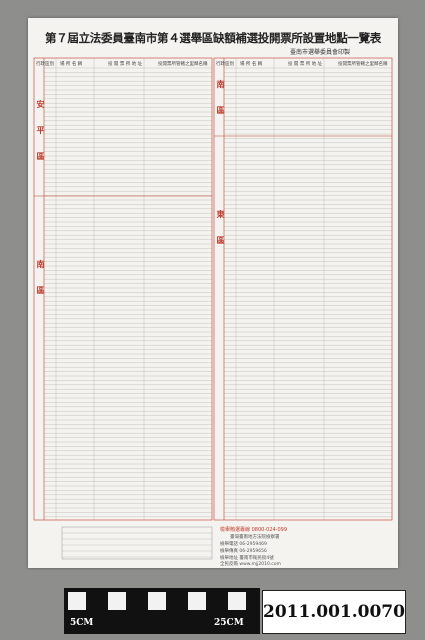 Image resolution: width=425 pixels, height=640 pixels. Describe the element at coordinates (162, 611) in the screenshot. I see `scale-bar: 5CM 25CM` at that location.